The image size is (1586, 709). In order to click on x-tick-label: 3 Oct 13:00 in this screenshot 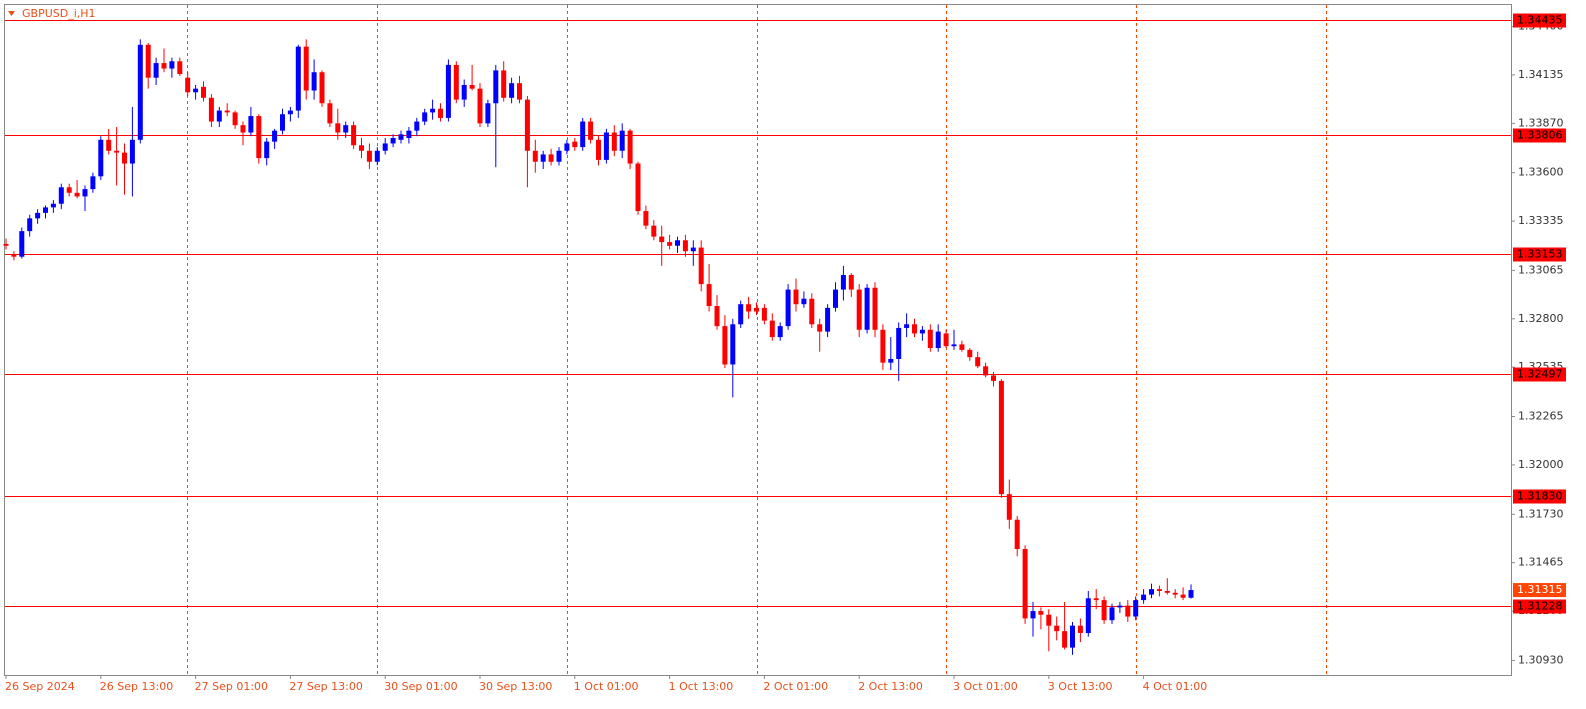, I will do `click(1080, 686)`.